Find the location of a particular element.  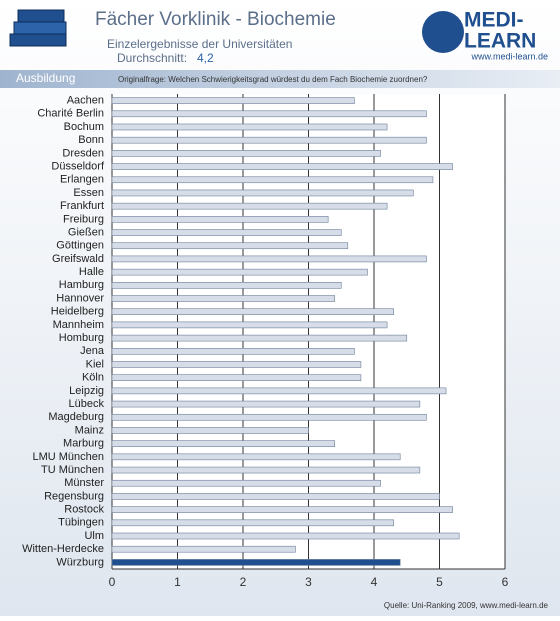

y-tick-label: Erlangen is located at coordinates (82, 180).